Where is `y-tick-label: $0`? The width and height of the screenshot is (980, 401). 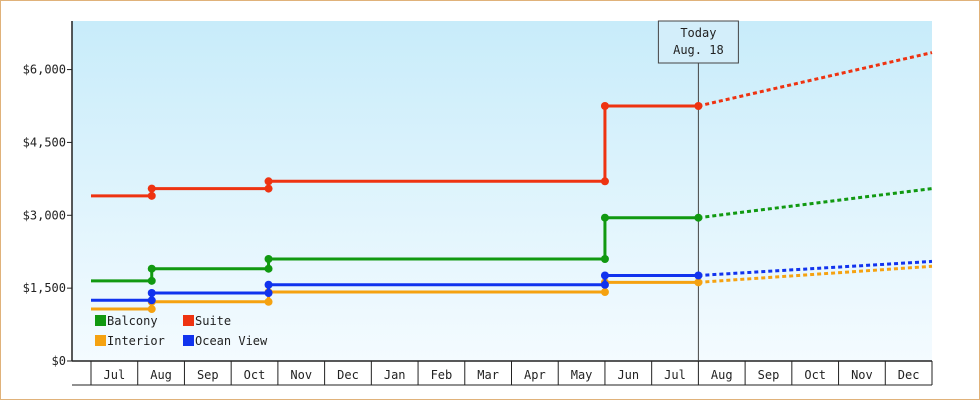 y-tick-label: $0 is located at coordinates (59, 361).